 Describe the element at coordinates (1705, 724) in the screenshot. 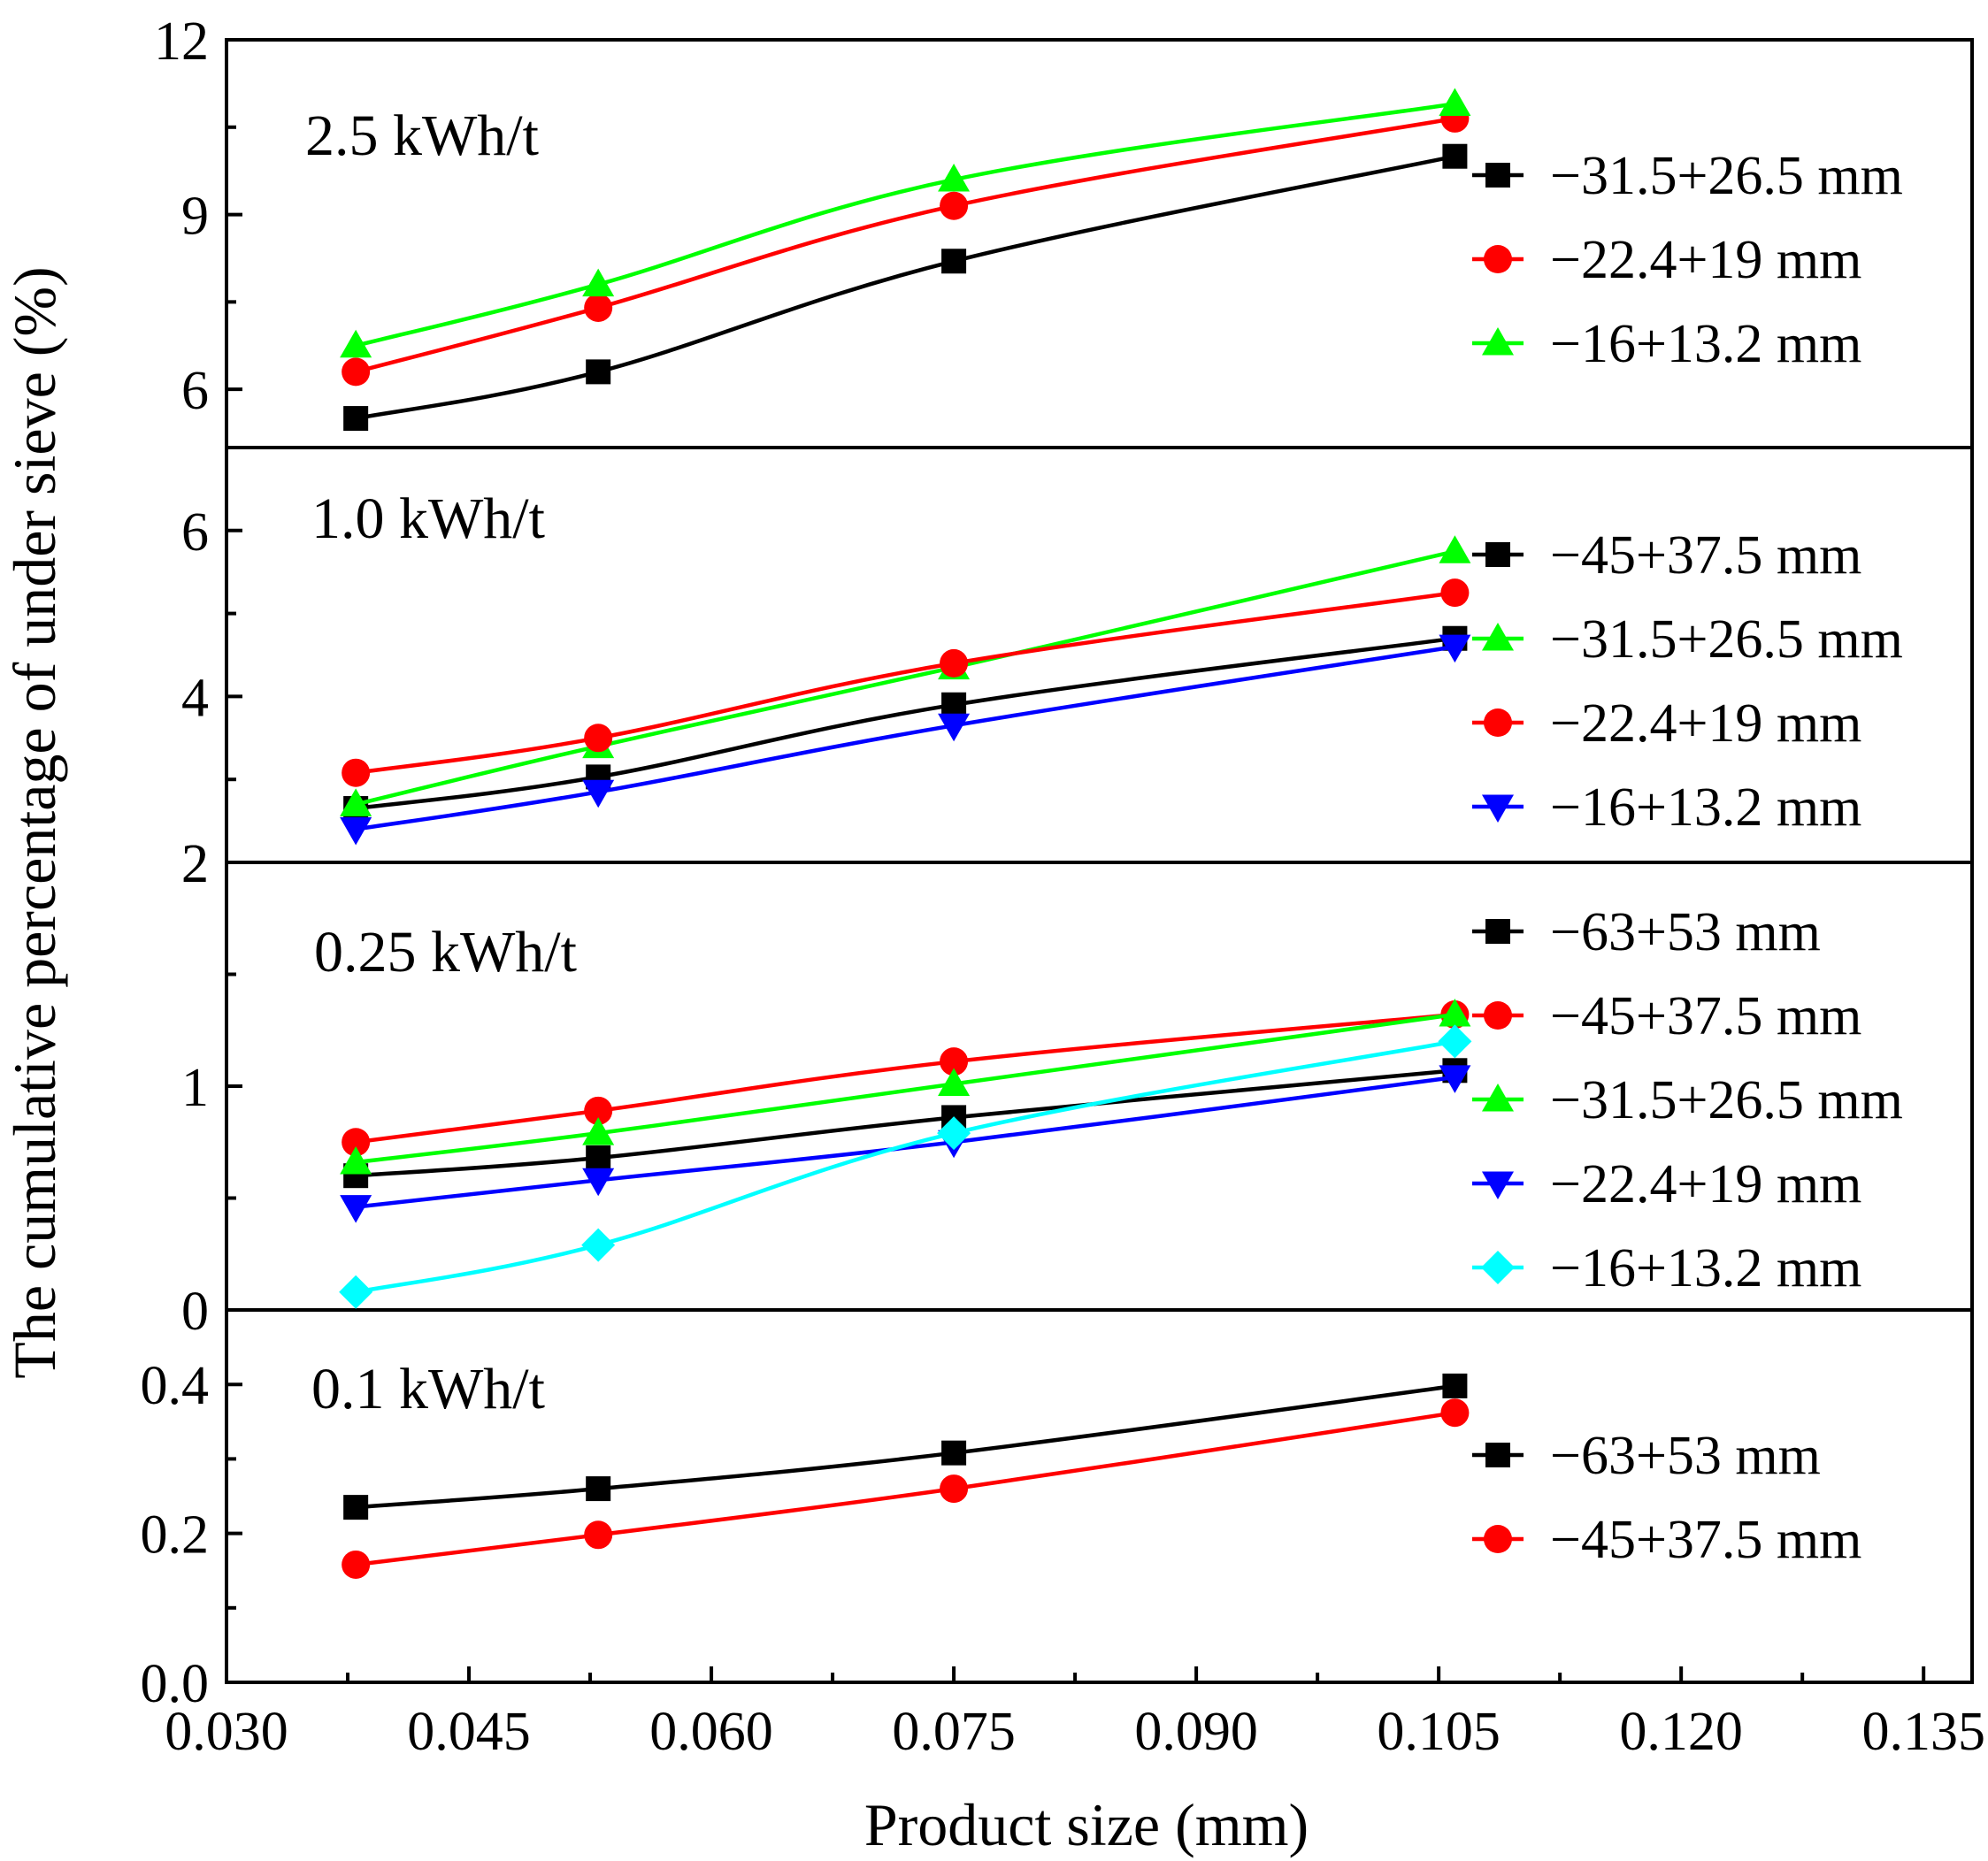

I see `legend-label-p10-2: −22.4+19 mm` at that location.